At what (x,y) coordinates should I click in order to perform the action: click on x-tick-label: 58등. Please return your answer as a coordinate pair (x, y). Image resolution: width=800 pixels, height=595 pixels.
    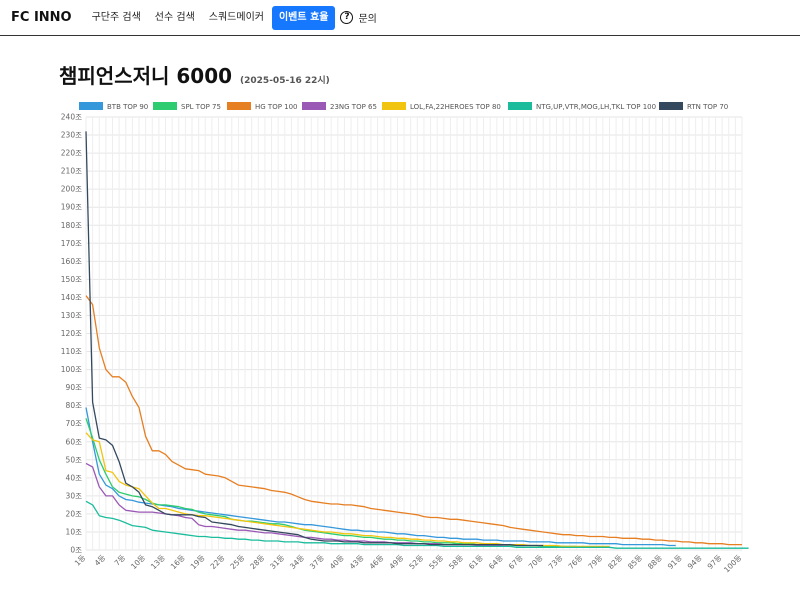
    Looking at the image, I should click on (456, 562).